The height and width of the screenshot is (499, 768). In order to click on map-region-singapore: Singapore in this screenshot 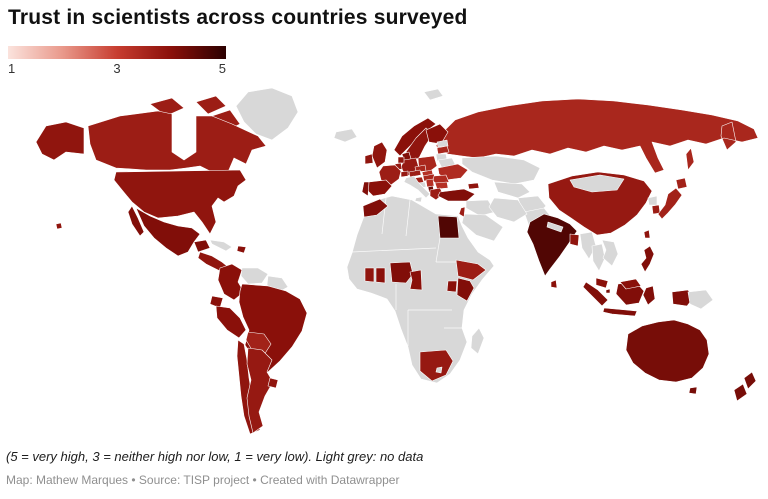, I will do `click(608, 291)`.